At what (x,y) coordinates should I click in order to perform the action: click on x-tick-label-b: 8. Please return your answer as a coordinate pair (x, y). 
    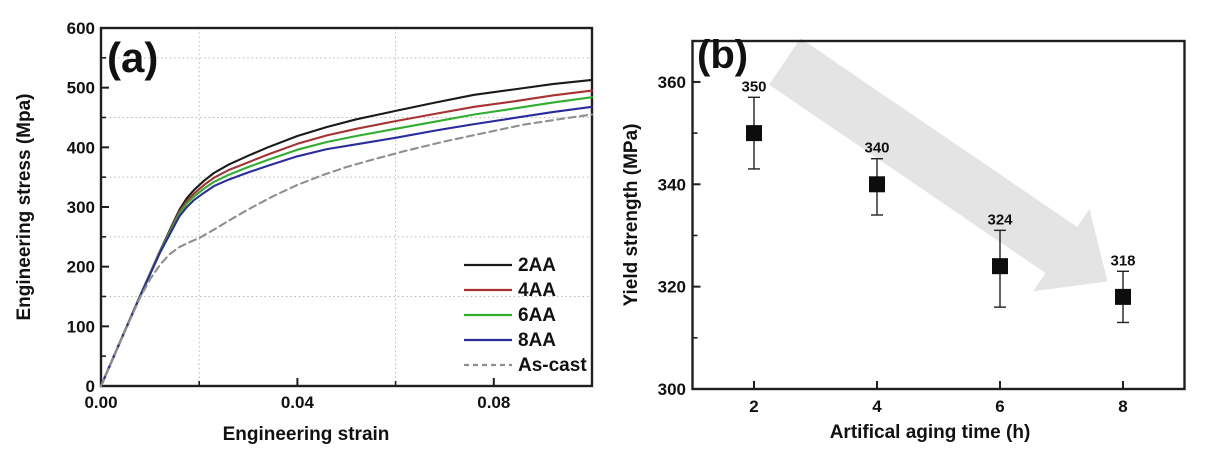
    Looking at the image, I should click on (1122, 406).